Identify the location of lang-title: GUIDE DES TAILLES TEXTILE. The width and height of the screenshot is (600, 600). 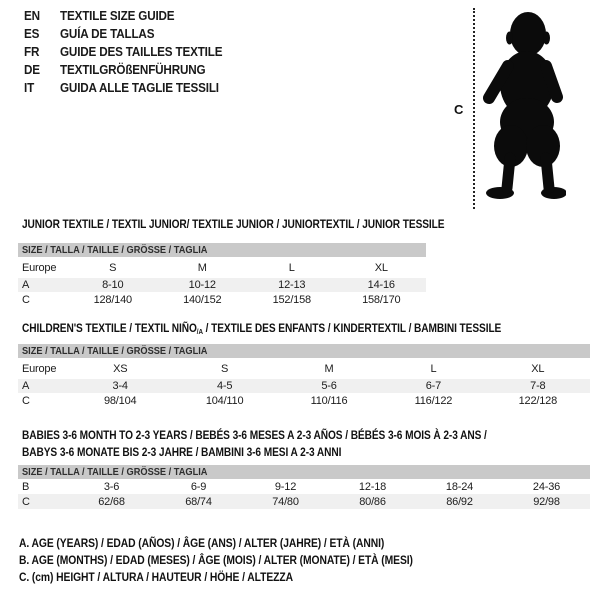
(141, 51).